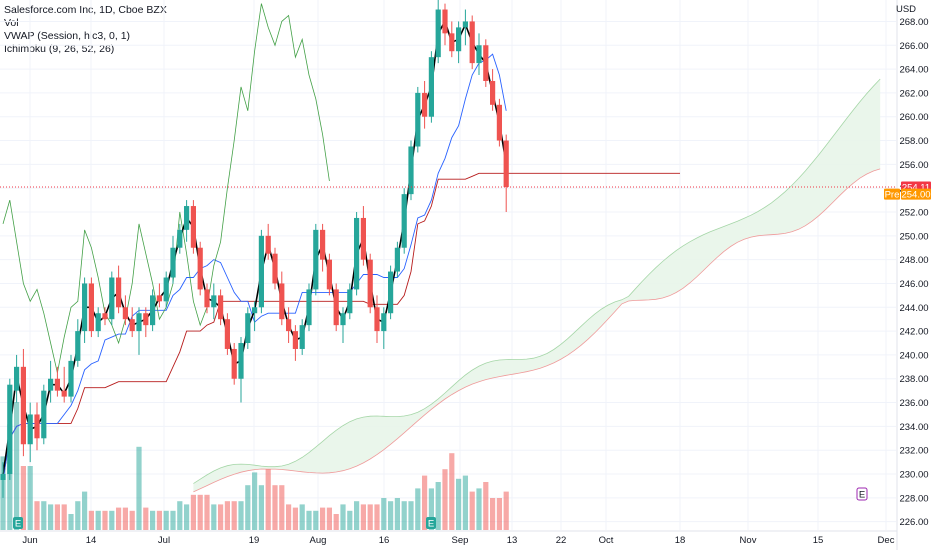 Image resolution: width=932 pixels, height=550 pixels. I want to click on y-tick-label: 234.00, so click(913, 427).